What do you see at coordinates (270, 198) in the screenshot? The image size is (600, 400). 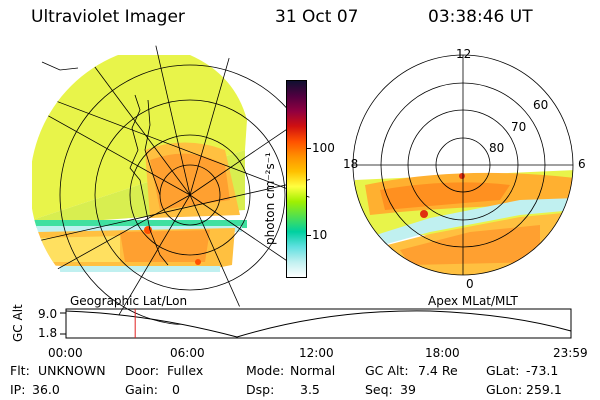 I see `colorbar-unit-label: photon cm⁻²s⁻¹` at bounding box center [270, 198].